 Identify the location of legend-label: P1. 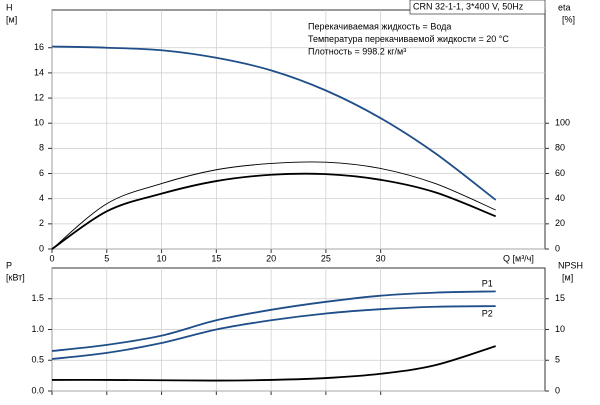
(487, 284).